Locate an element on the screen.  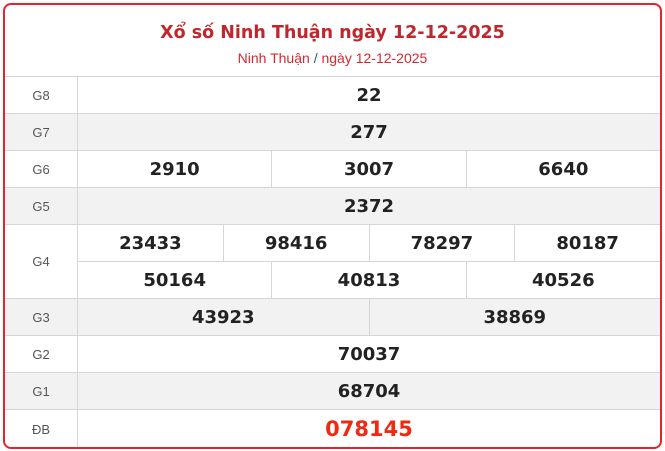
prize-line: 078145 is located at coordinates (369, 428).